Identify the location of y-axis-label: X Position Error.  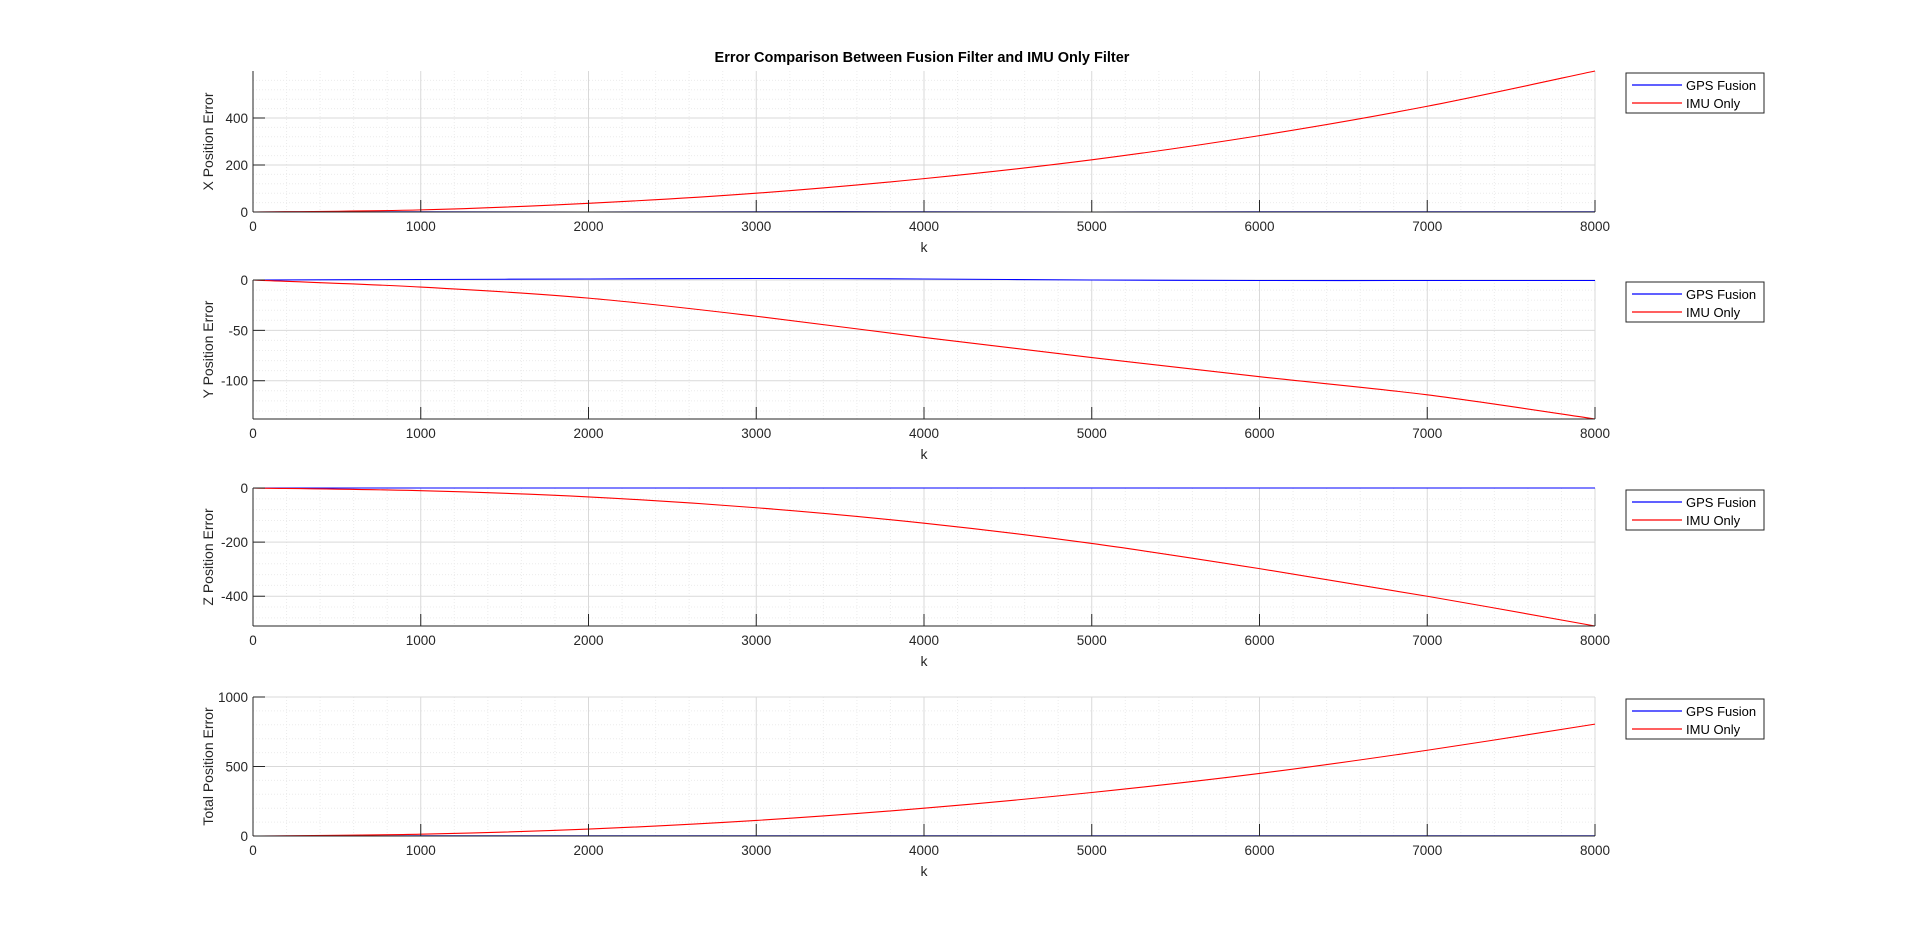
(208, 141).